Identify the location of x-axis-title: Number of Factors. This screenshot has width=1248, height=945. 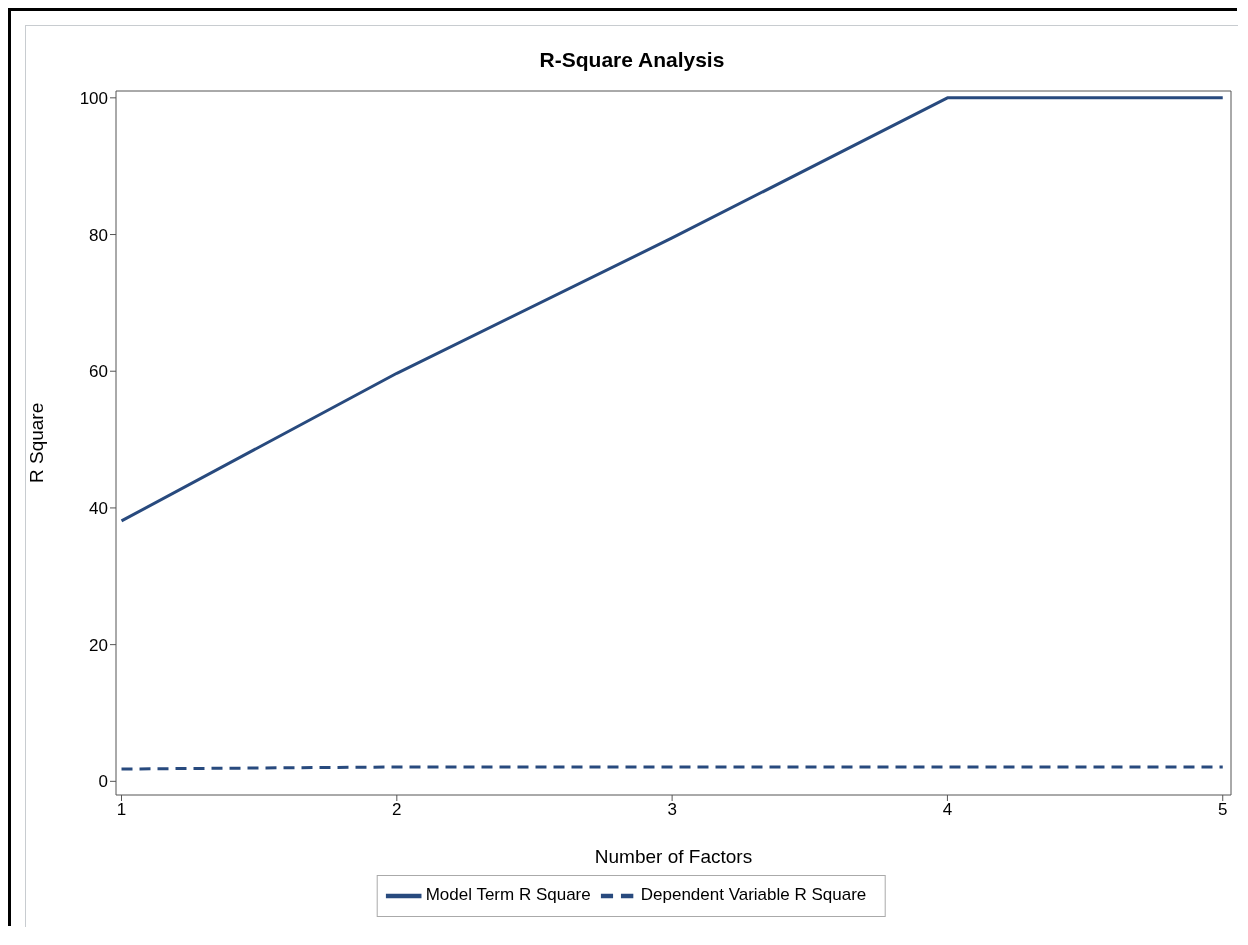
(673, 856).